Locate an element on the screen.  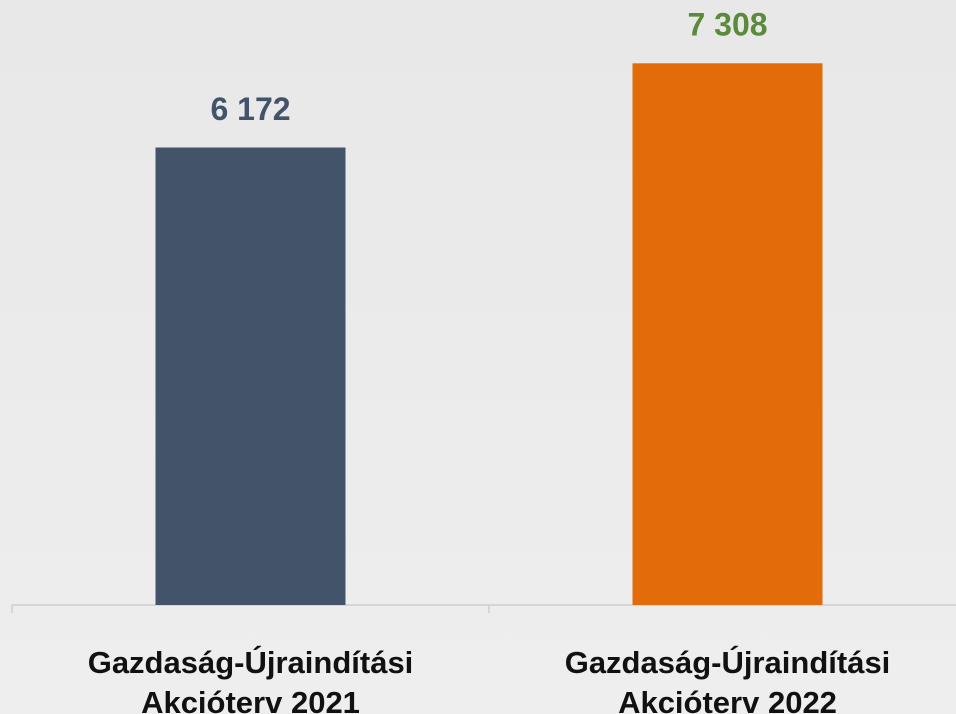
value-label: 6 172 is located at coordinates (250, 109).